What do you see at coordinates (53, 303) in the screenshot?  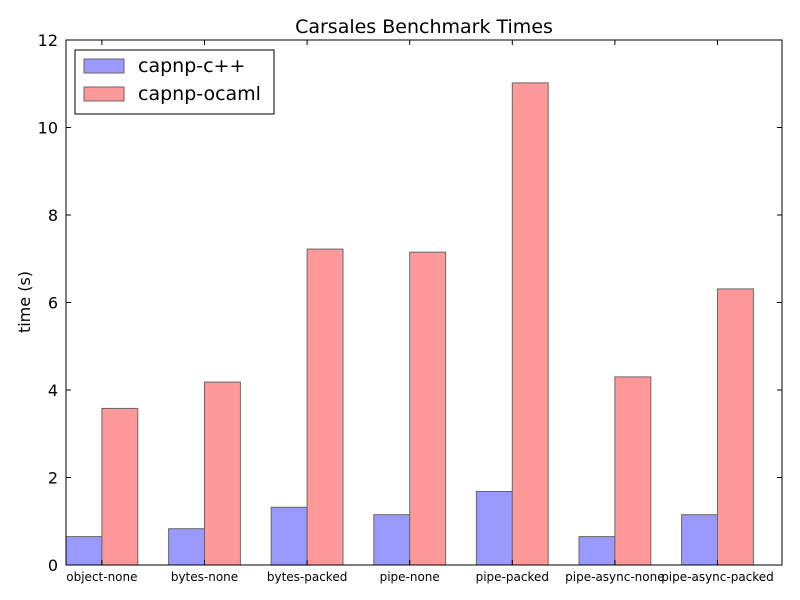 I see `y-tick-label: 6` at bounding box center [53, 303].